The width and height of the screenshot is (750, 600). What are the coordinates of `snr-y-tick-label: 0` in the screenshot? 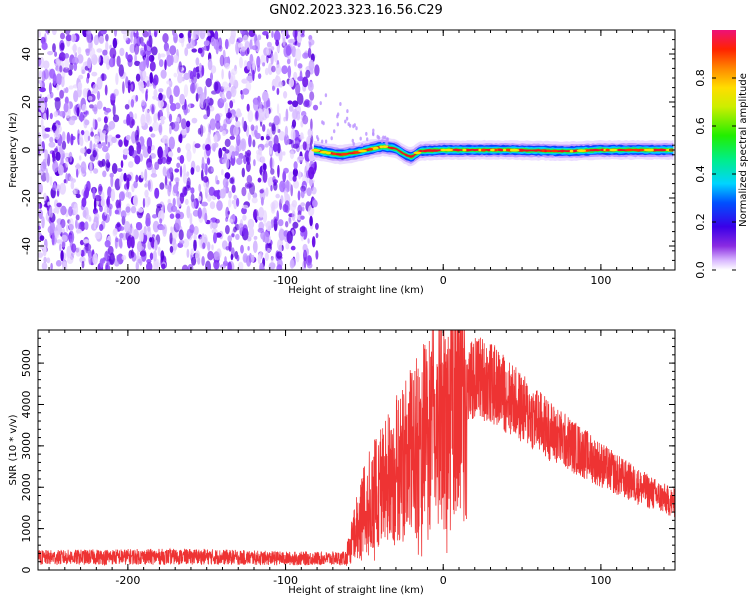 It's located at (26, 570).